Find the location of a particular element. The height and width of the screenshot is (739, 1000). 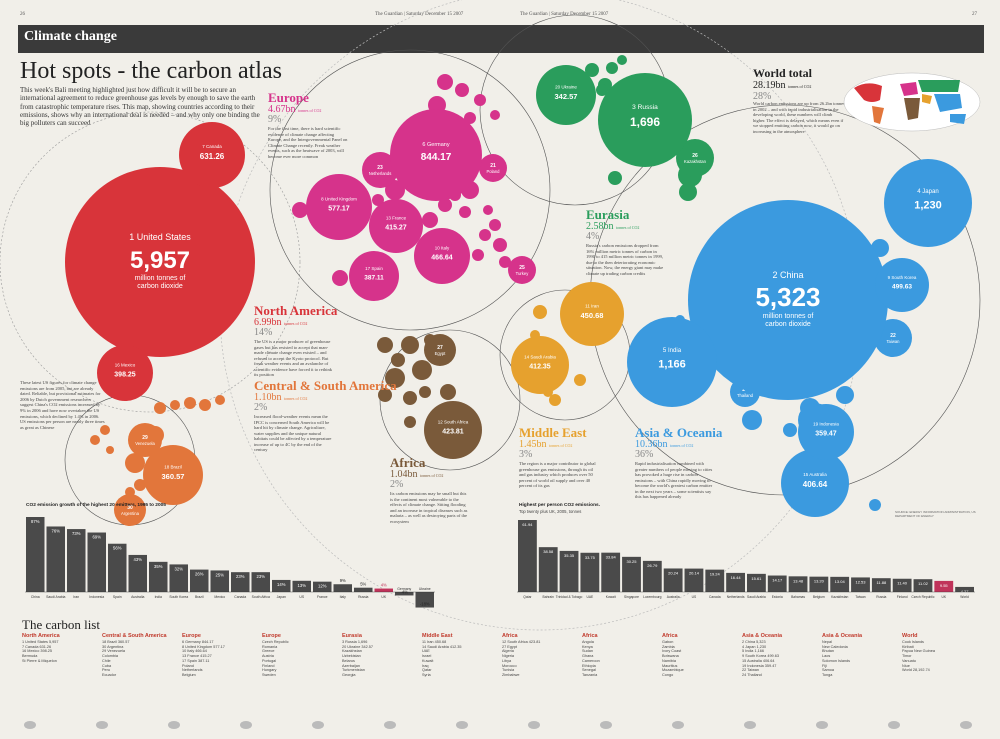

growth-bar-label: 23% is located at coordinates (261, 576).